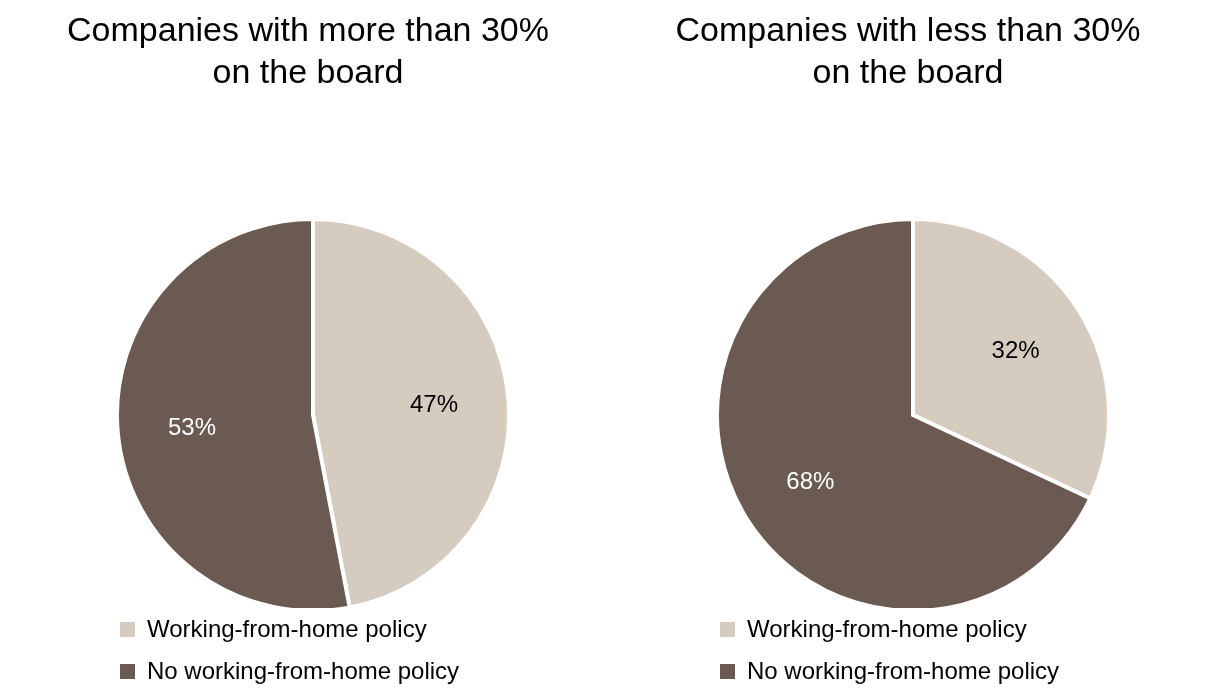  Describe the element at coordinates (192, 426) in the screenshot. I see `data-label: 53%` at that location.